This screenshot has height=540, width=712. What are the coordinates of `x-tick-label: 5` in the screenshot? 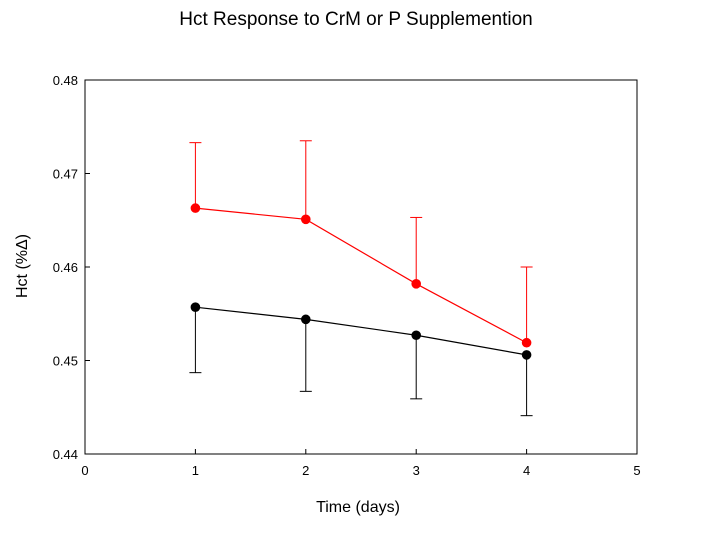 It's located at (636, 470).